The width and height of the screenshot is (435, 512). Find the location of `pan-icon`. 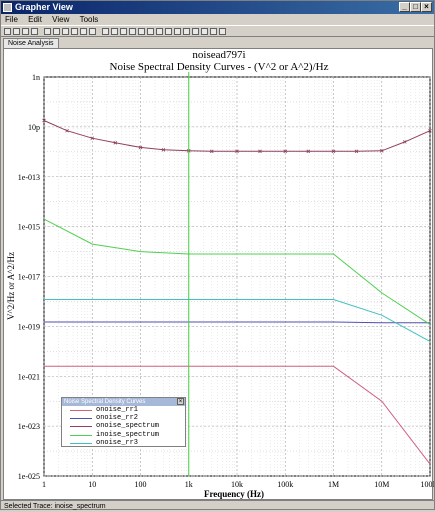

pan-icon is located at coordinates (132, 31).